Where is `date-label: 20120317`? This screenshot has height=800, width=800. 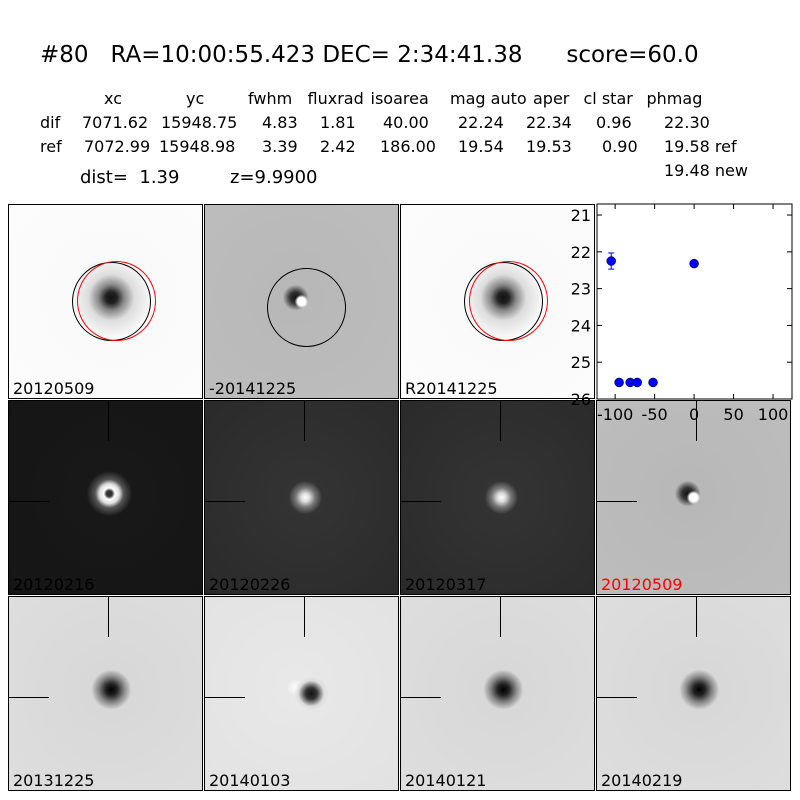 date-label: 20120317 is located at coordinates (446, 584).